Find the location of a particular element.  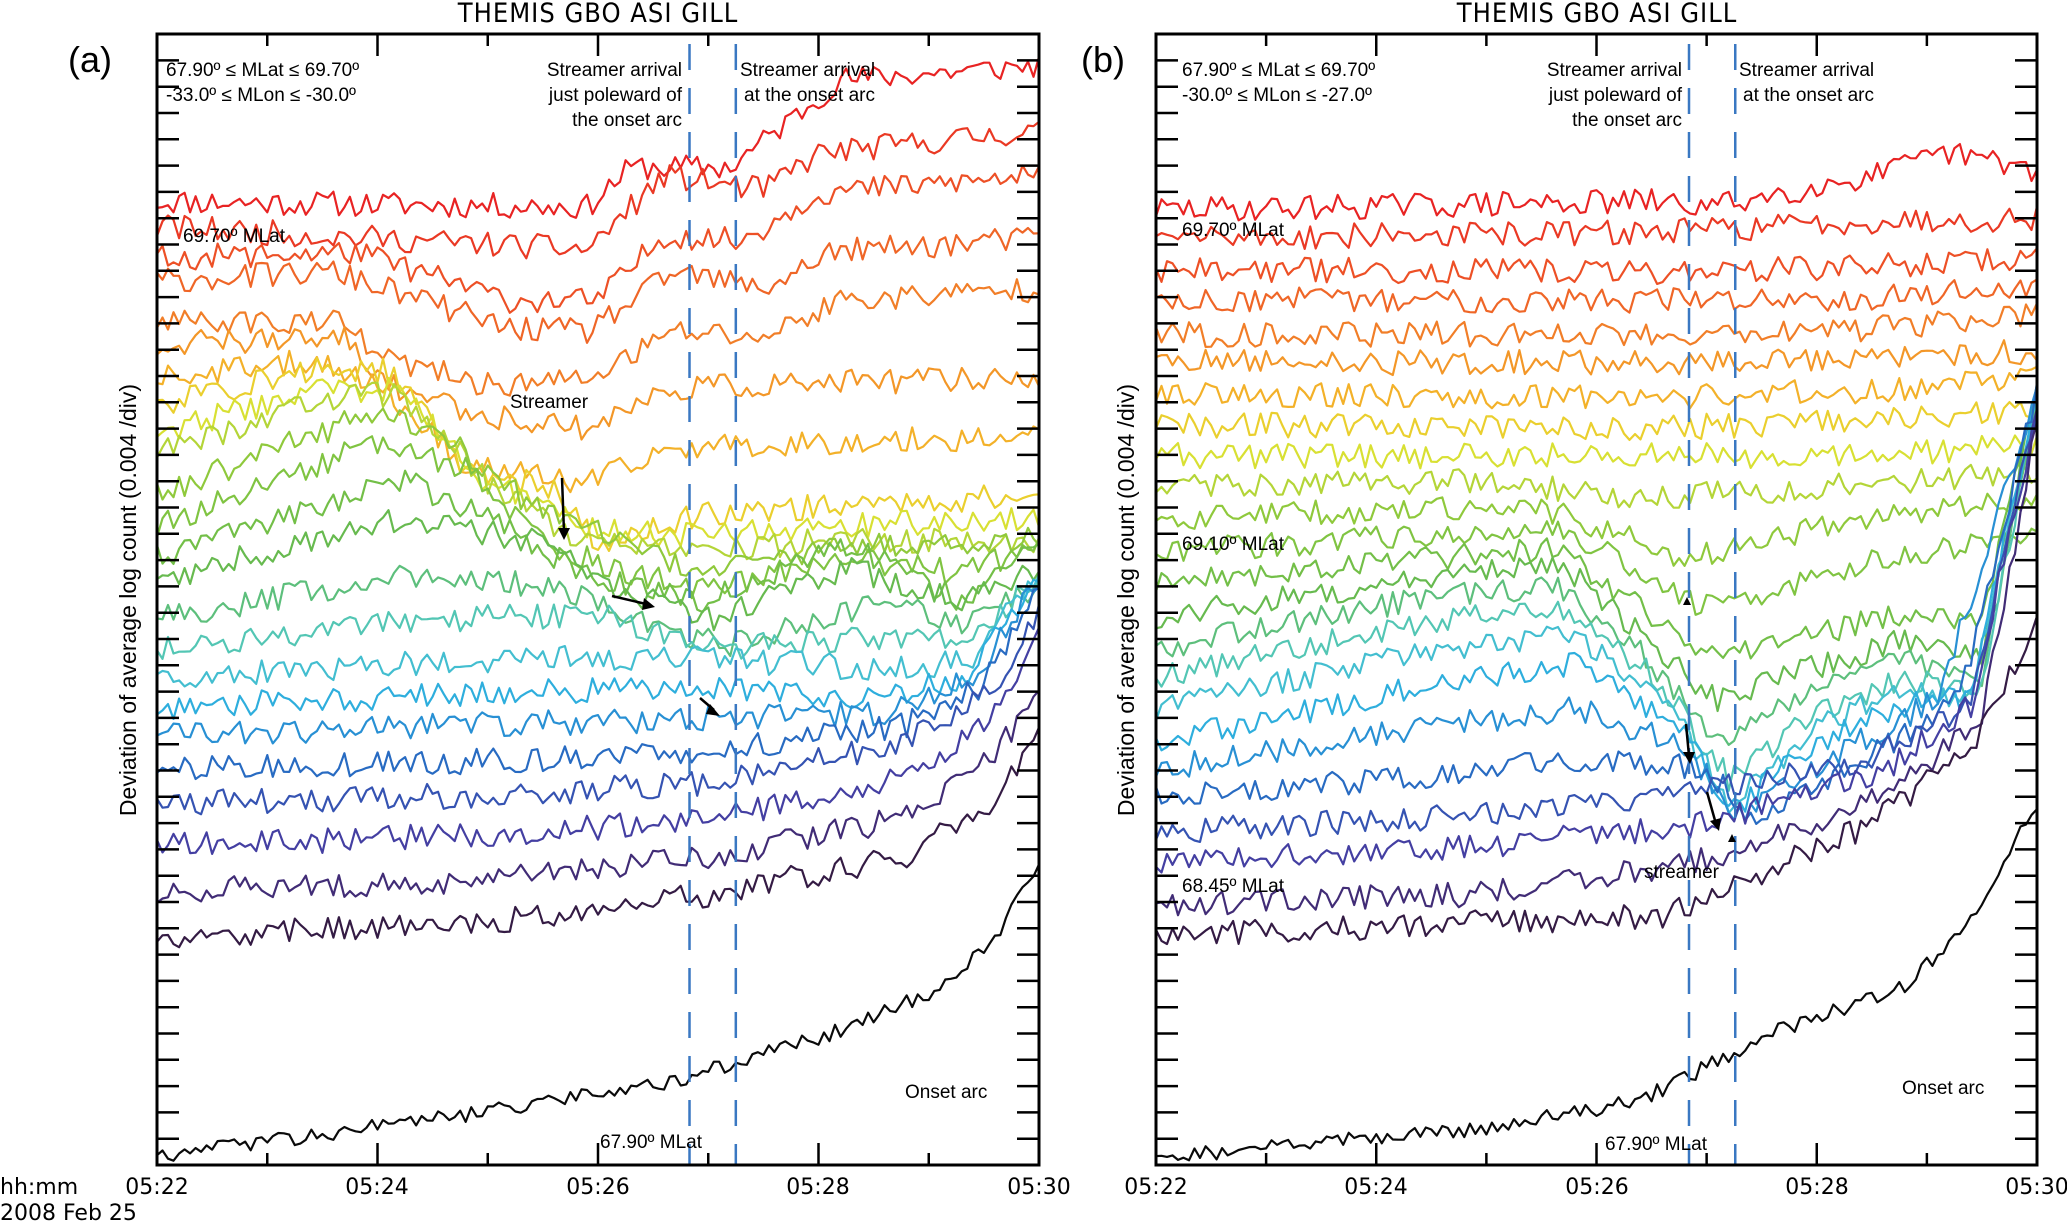

panel-a-x-tick-labels: 05:22 05:24 05:26 05:28 05:30 is located at coordinates (597, 1187).